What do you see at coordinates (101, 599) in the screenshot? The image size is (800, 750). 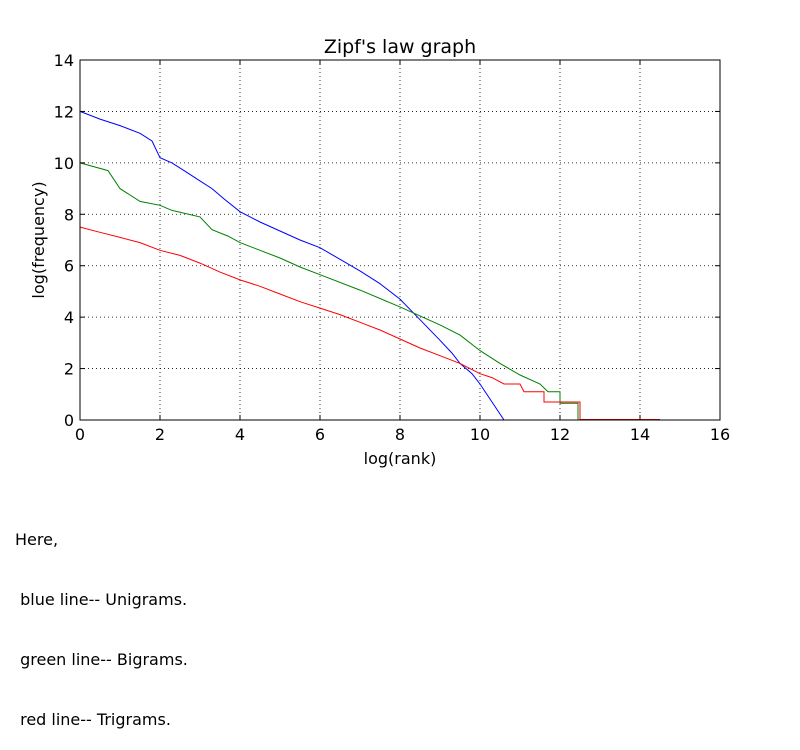 I see `caption-line: blue line-- Unigrams.` at bounding box center [101, 599].